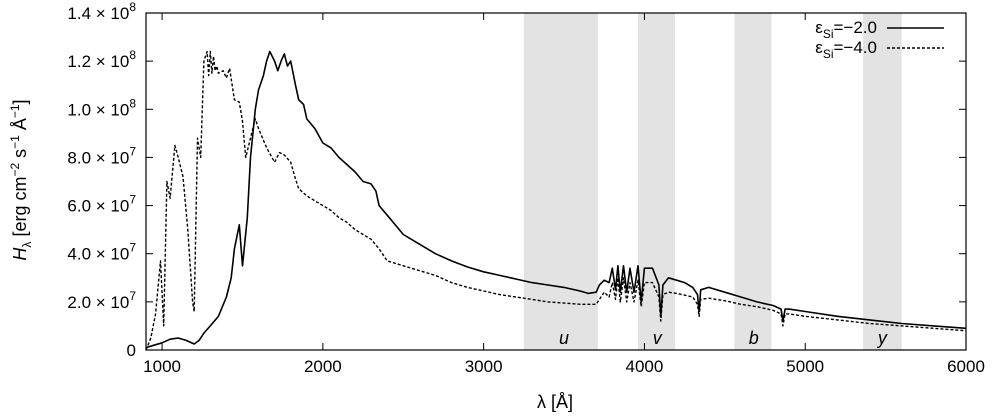  I want to click on y-tick-label: 8.0 × 10⁷, so click(101, 155).